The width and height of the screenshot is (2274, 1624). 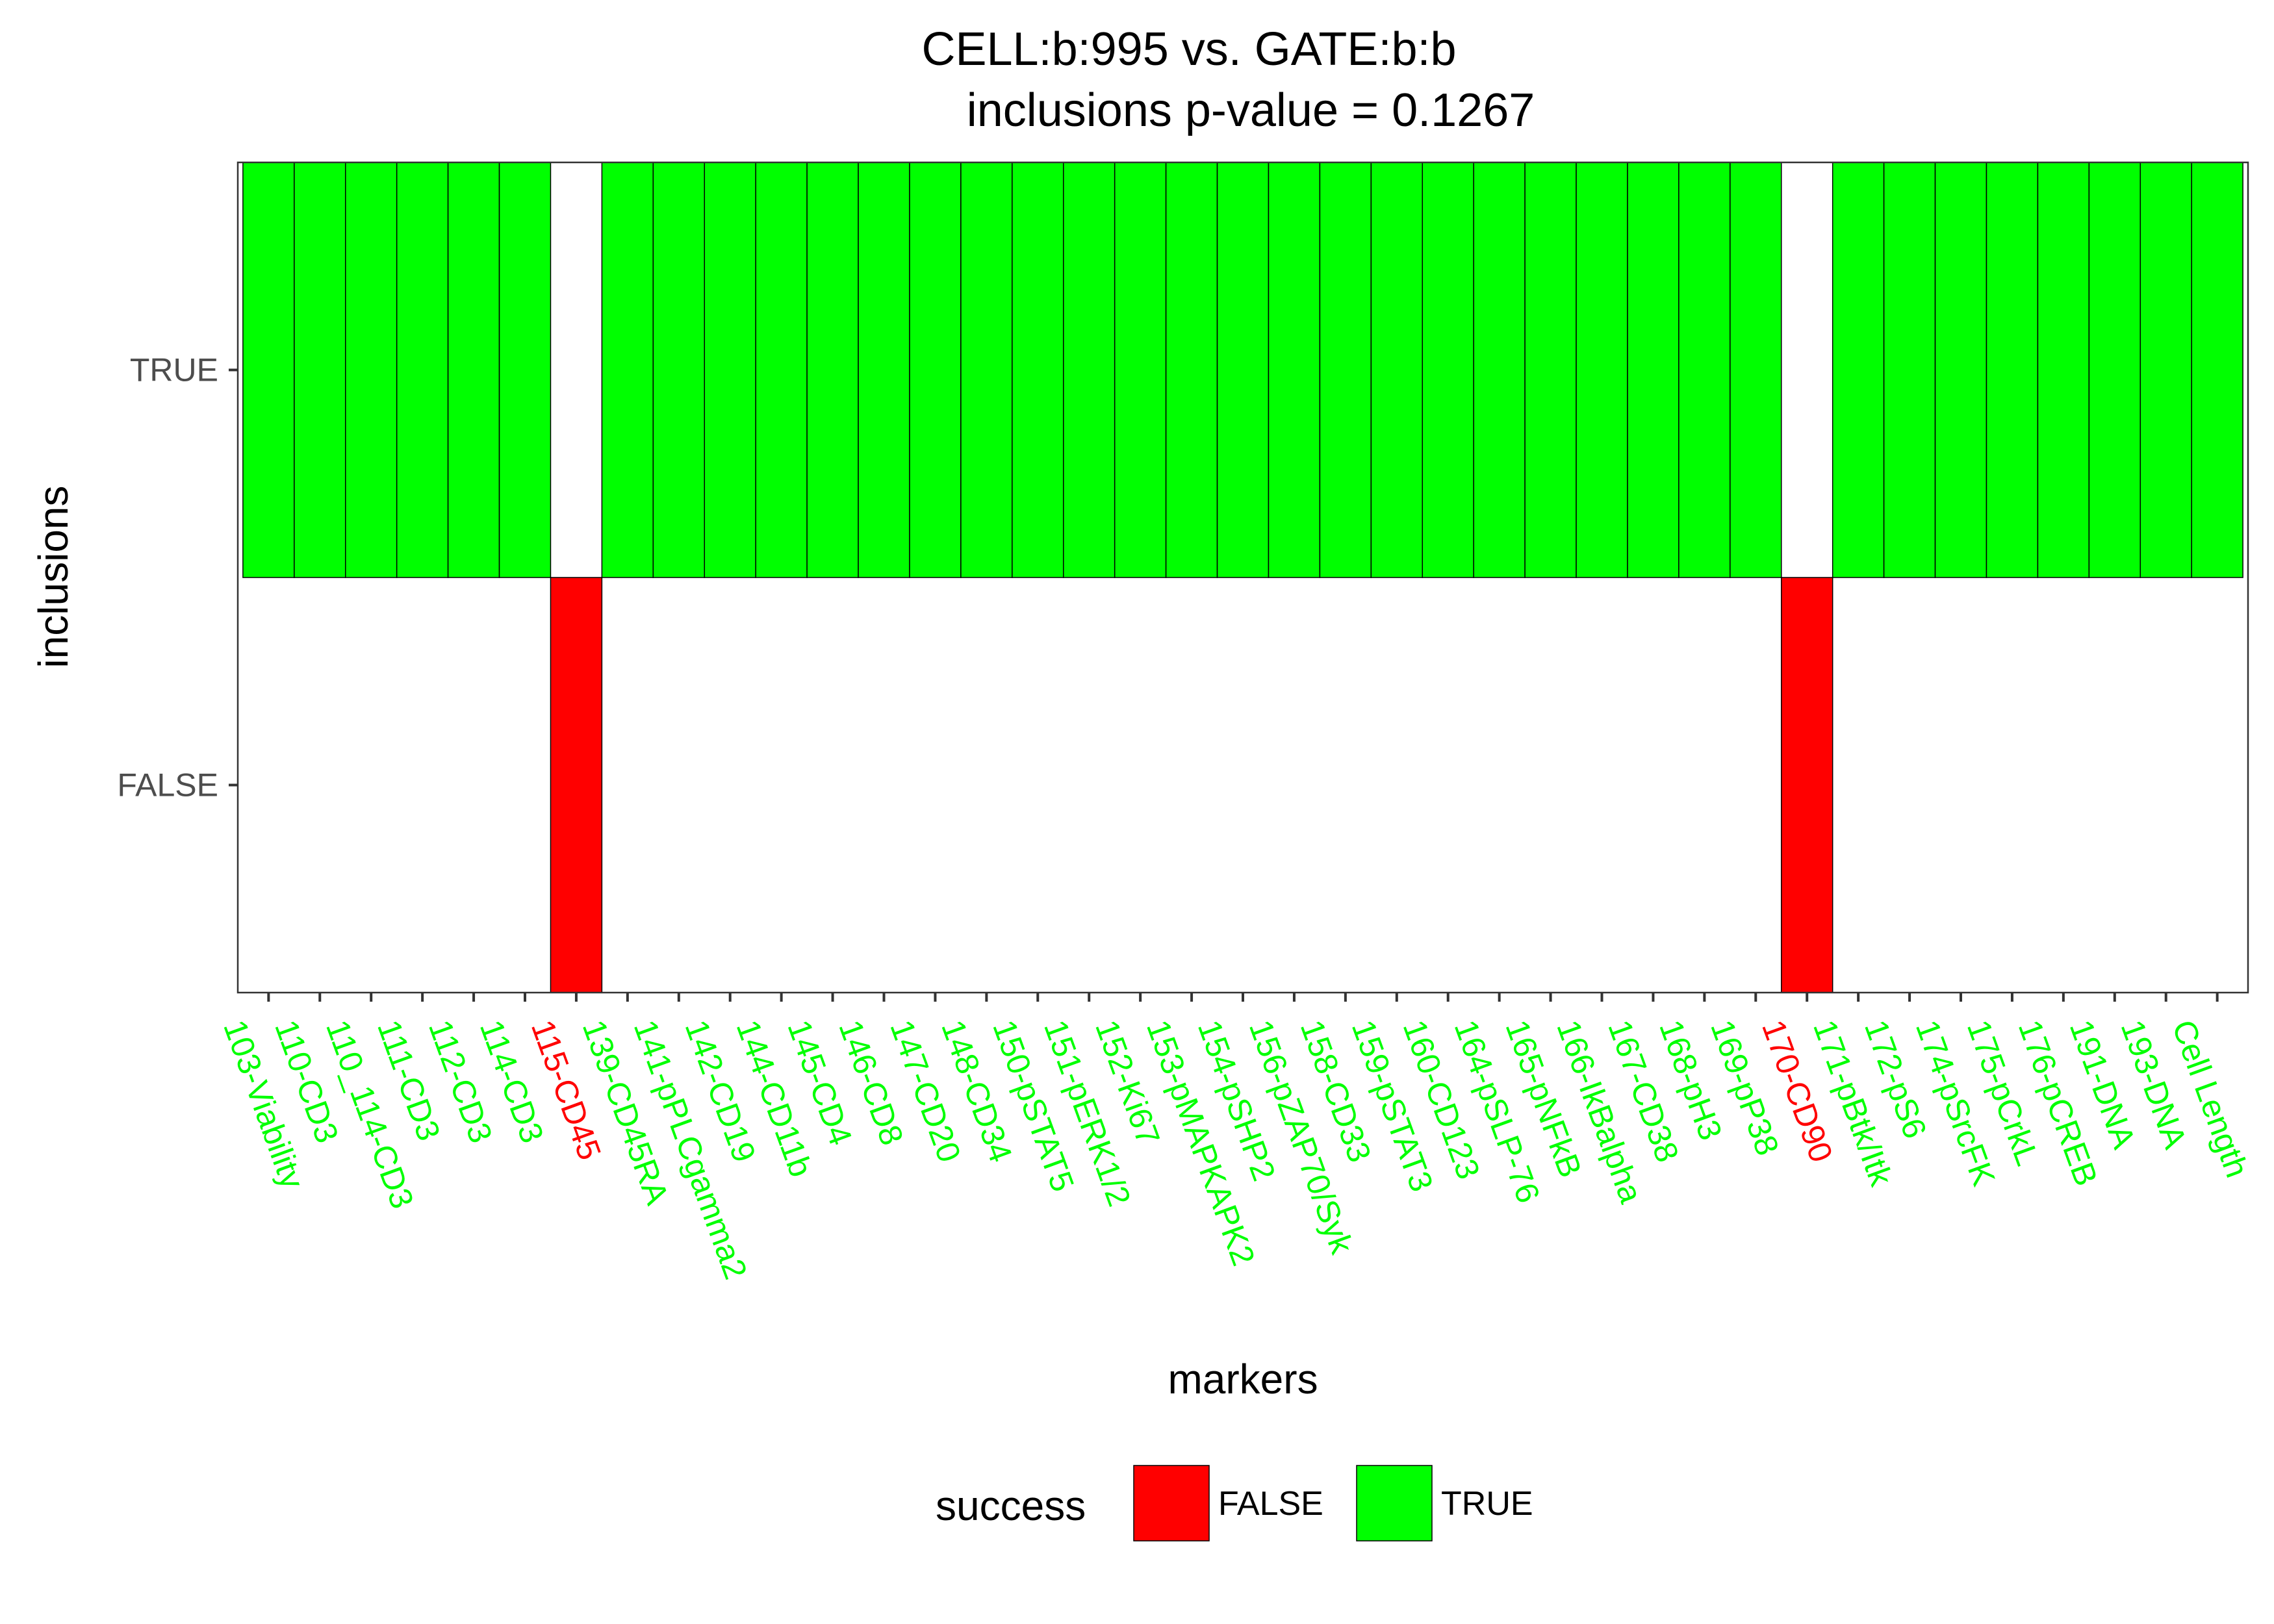 What do you see at coordinates (935, 370) in the screenshot?
I see `tile-147-cd20` at bounding box center [935, 370].